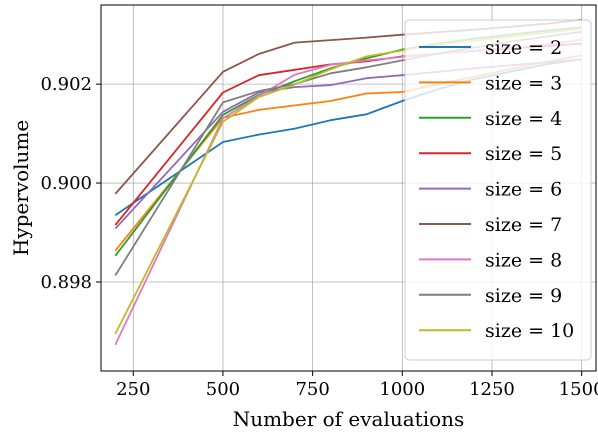  What do you see at coordinates (523, 154) in the screenshot?
I see `legend-label: size = 5` at bounding box center [523, 154].